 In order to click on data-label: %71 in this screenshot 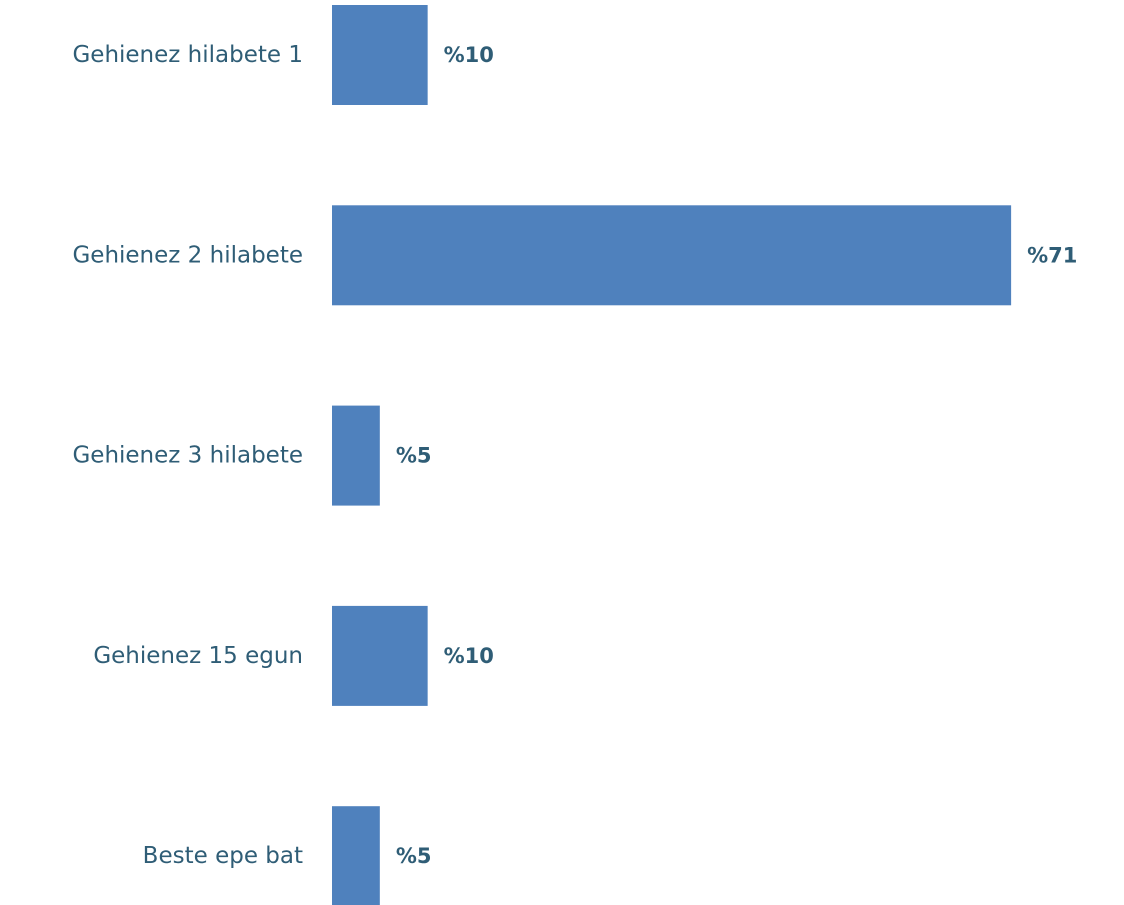, I will do `click(1052, 255)`.